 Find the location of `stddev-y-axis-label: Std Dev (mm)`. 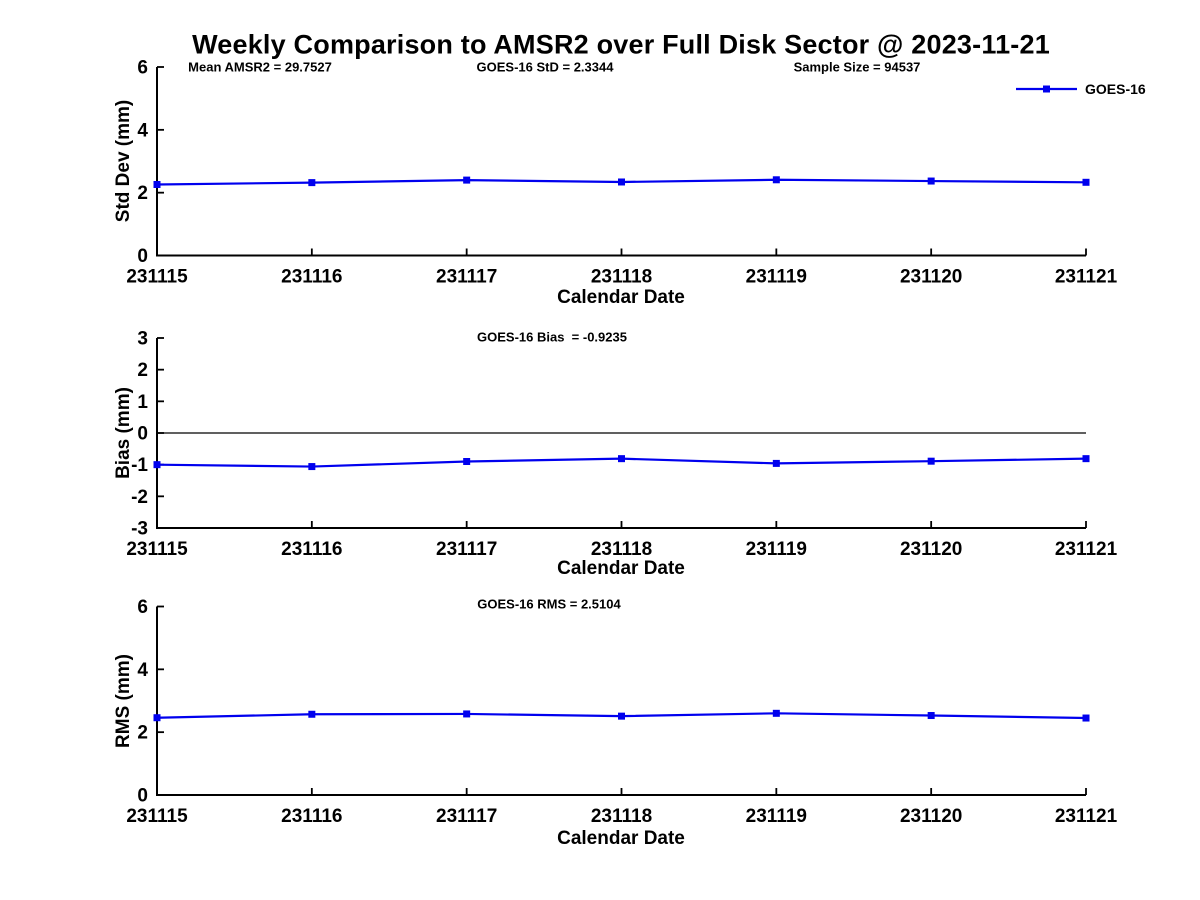

stddev-y-axis-label: Std Dev (mm) is located at coordinates (123, 161).